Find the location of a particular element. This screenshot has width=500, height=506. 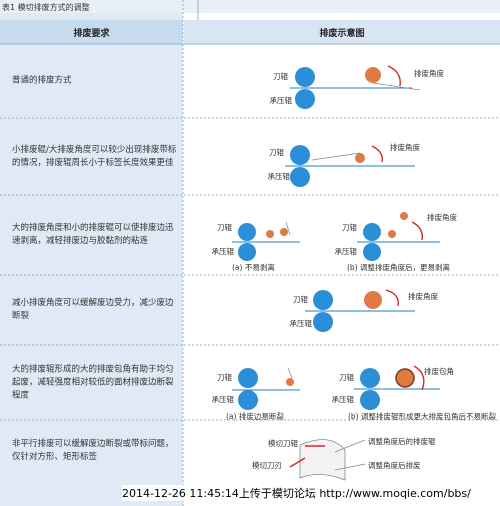

requirement-text: 非平行排废可以缓解废边断裂或带标问题，仅针对方形、矩形标签 is located at coordinates (93, 450).